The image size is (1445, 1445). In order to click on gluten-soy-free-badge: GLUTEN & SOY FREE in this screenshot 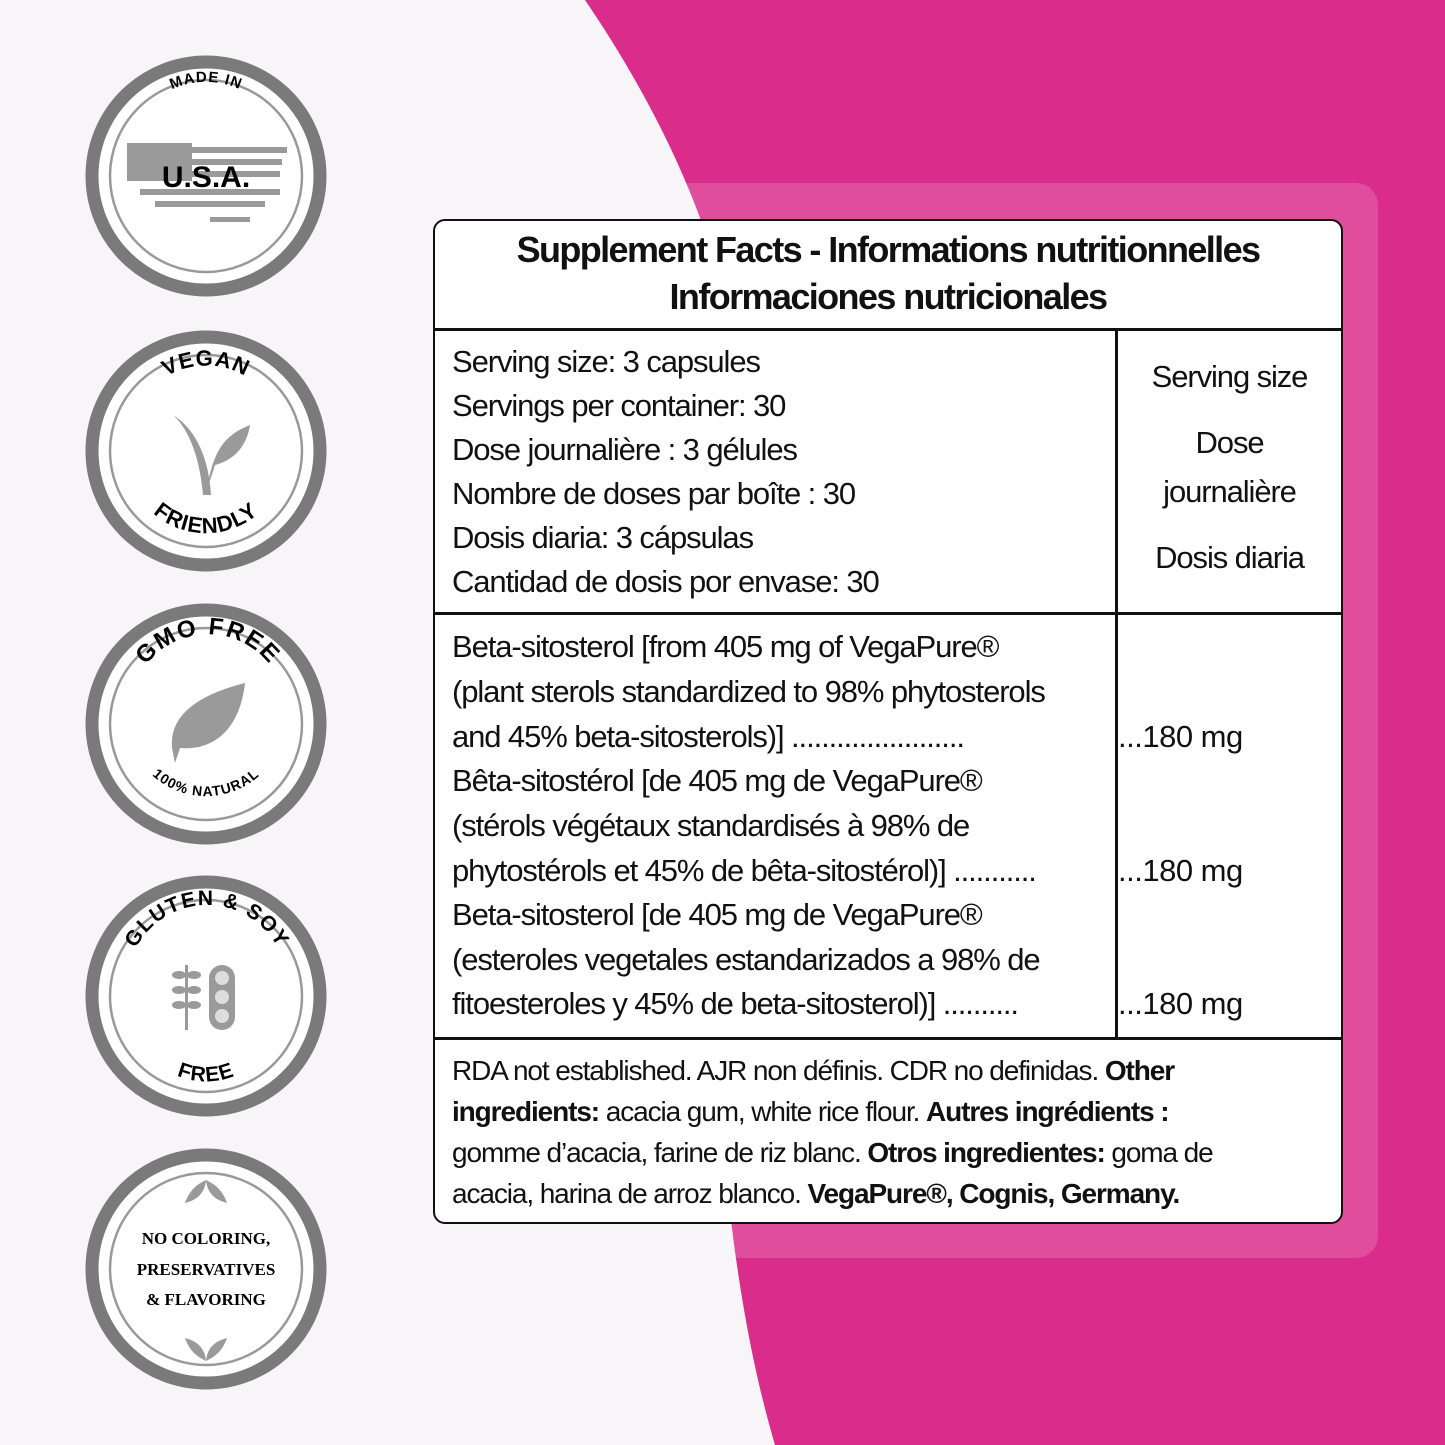, I will do `click(206, 996)`.